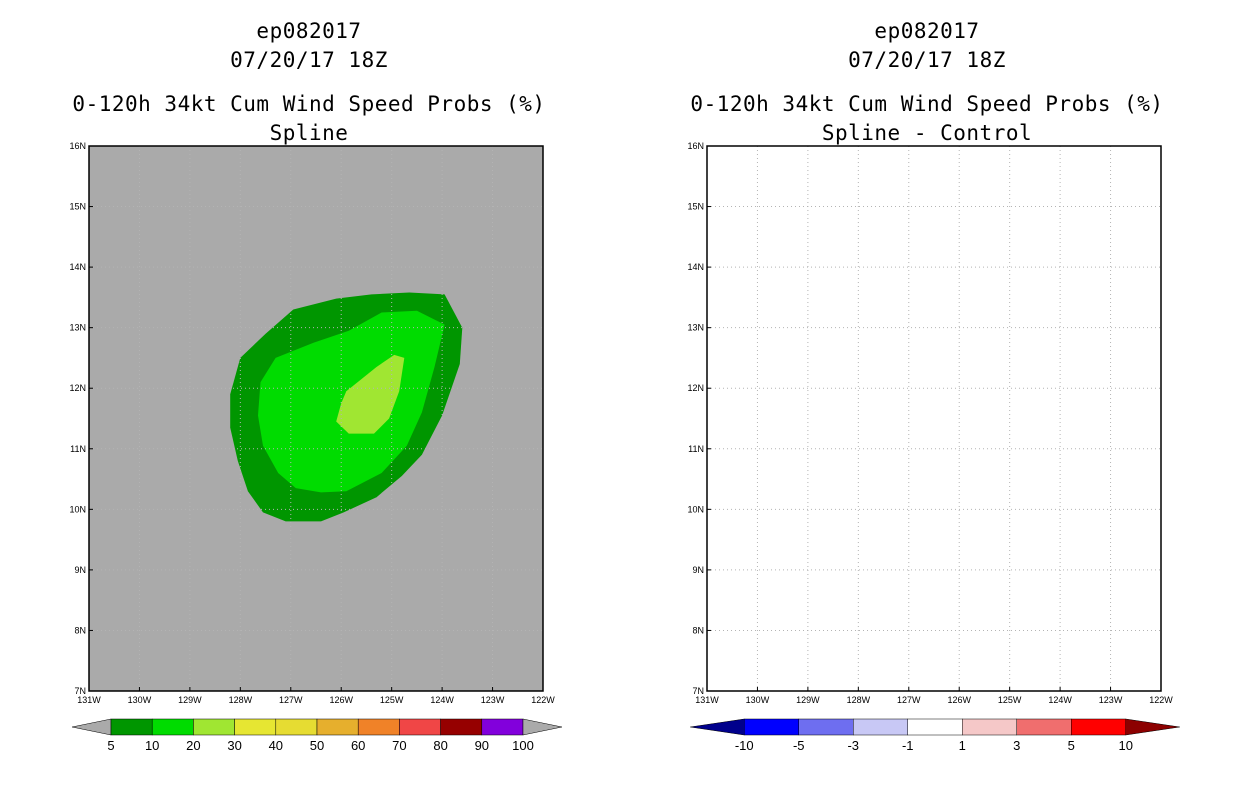 This screenshot has width=1236, height=800. What do you see at coordinates (927, 104) in the screenshot?
I see `panel2-title: 0-120h 34kt Cum Wind Speed Probs (%)` at bounding box center [927, 104].